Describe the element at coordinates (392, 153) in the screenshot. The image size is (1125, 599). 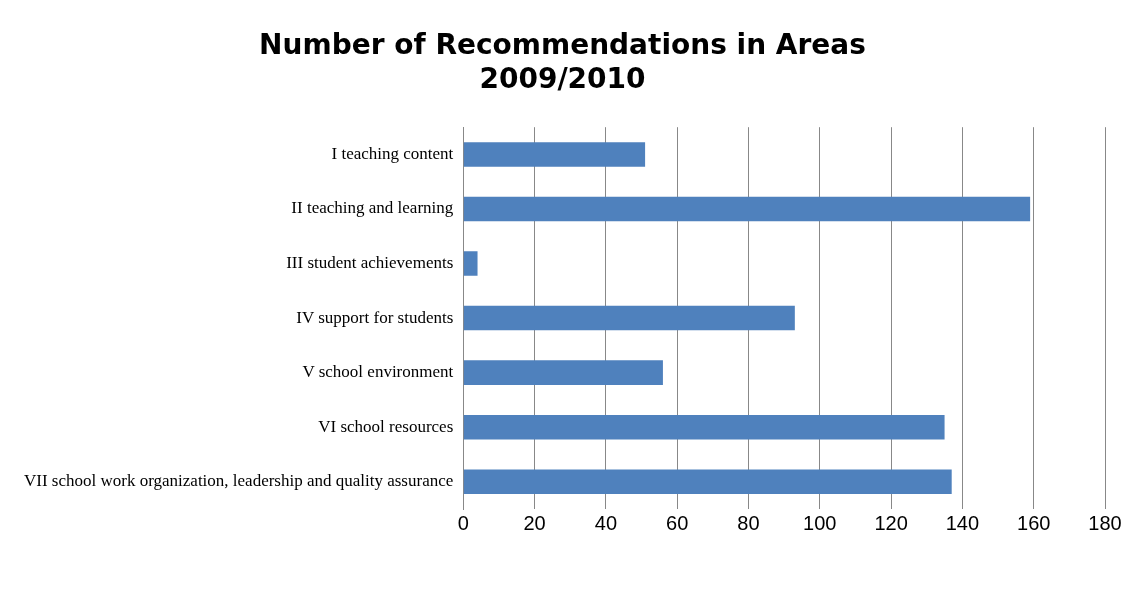
I see `y-tick-label: I teaching content` at that location.